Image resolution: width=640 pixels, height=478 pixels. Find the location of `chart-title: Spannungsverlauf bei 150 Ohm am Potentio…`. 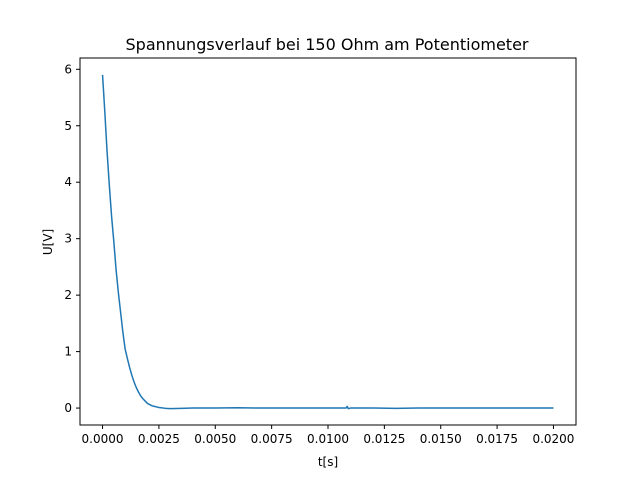

chart-title: Spannungsverlauf bei 150 Ohm am Potentio… is located at coordinates (327, 44).